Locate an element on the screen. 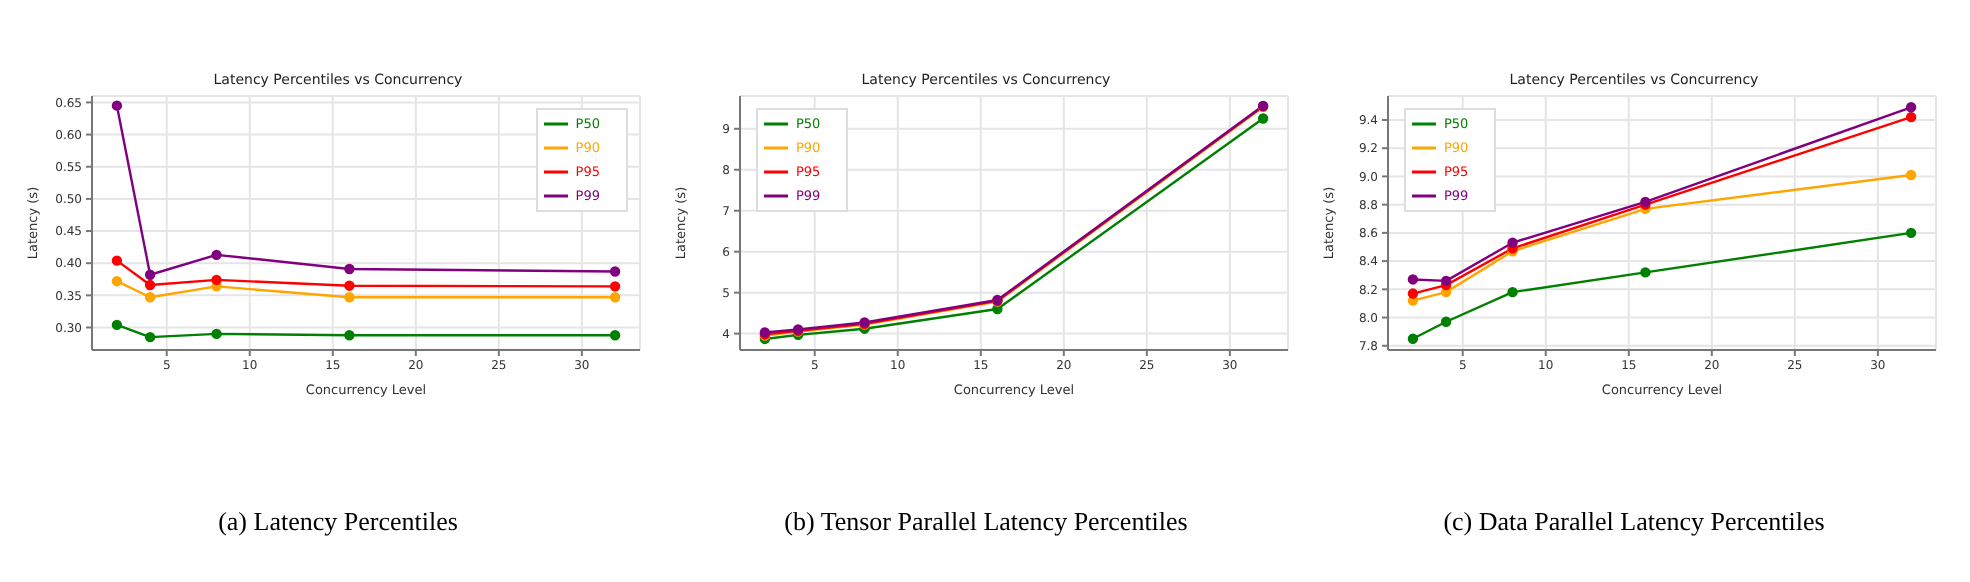 This screenshot has height=582, width=1970. text: (b) Tensor Parallel Latency Percentiles is located at coordinates (986, 522).